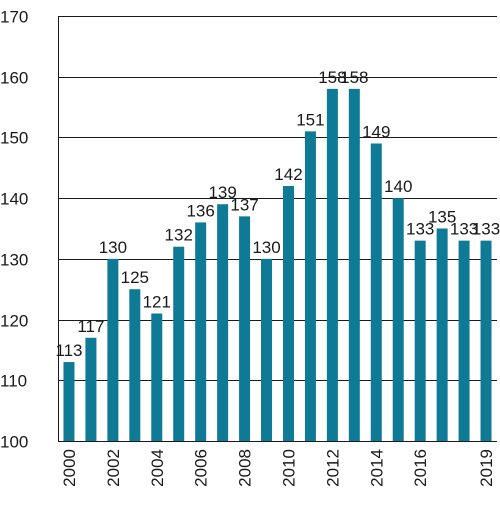 The height and width of the screenshot is (505, 500). What do you see at coordinates (442, 217) in the screenshot?
I see `data-label: 135` at bounding box center [442, 217].